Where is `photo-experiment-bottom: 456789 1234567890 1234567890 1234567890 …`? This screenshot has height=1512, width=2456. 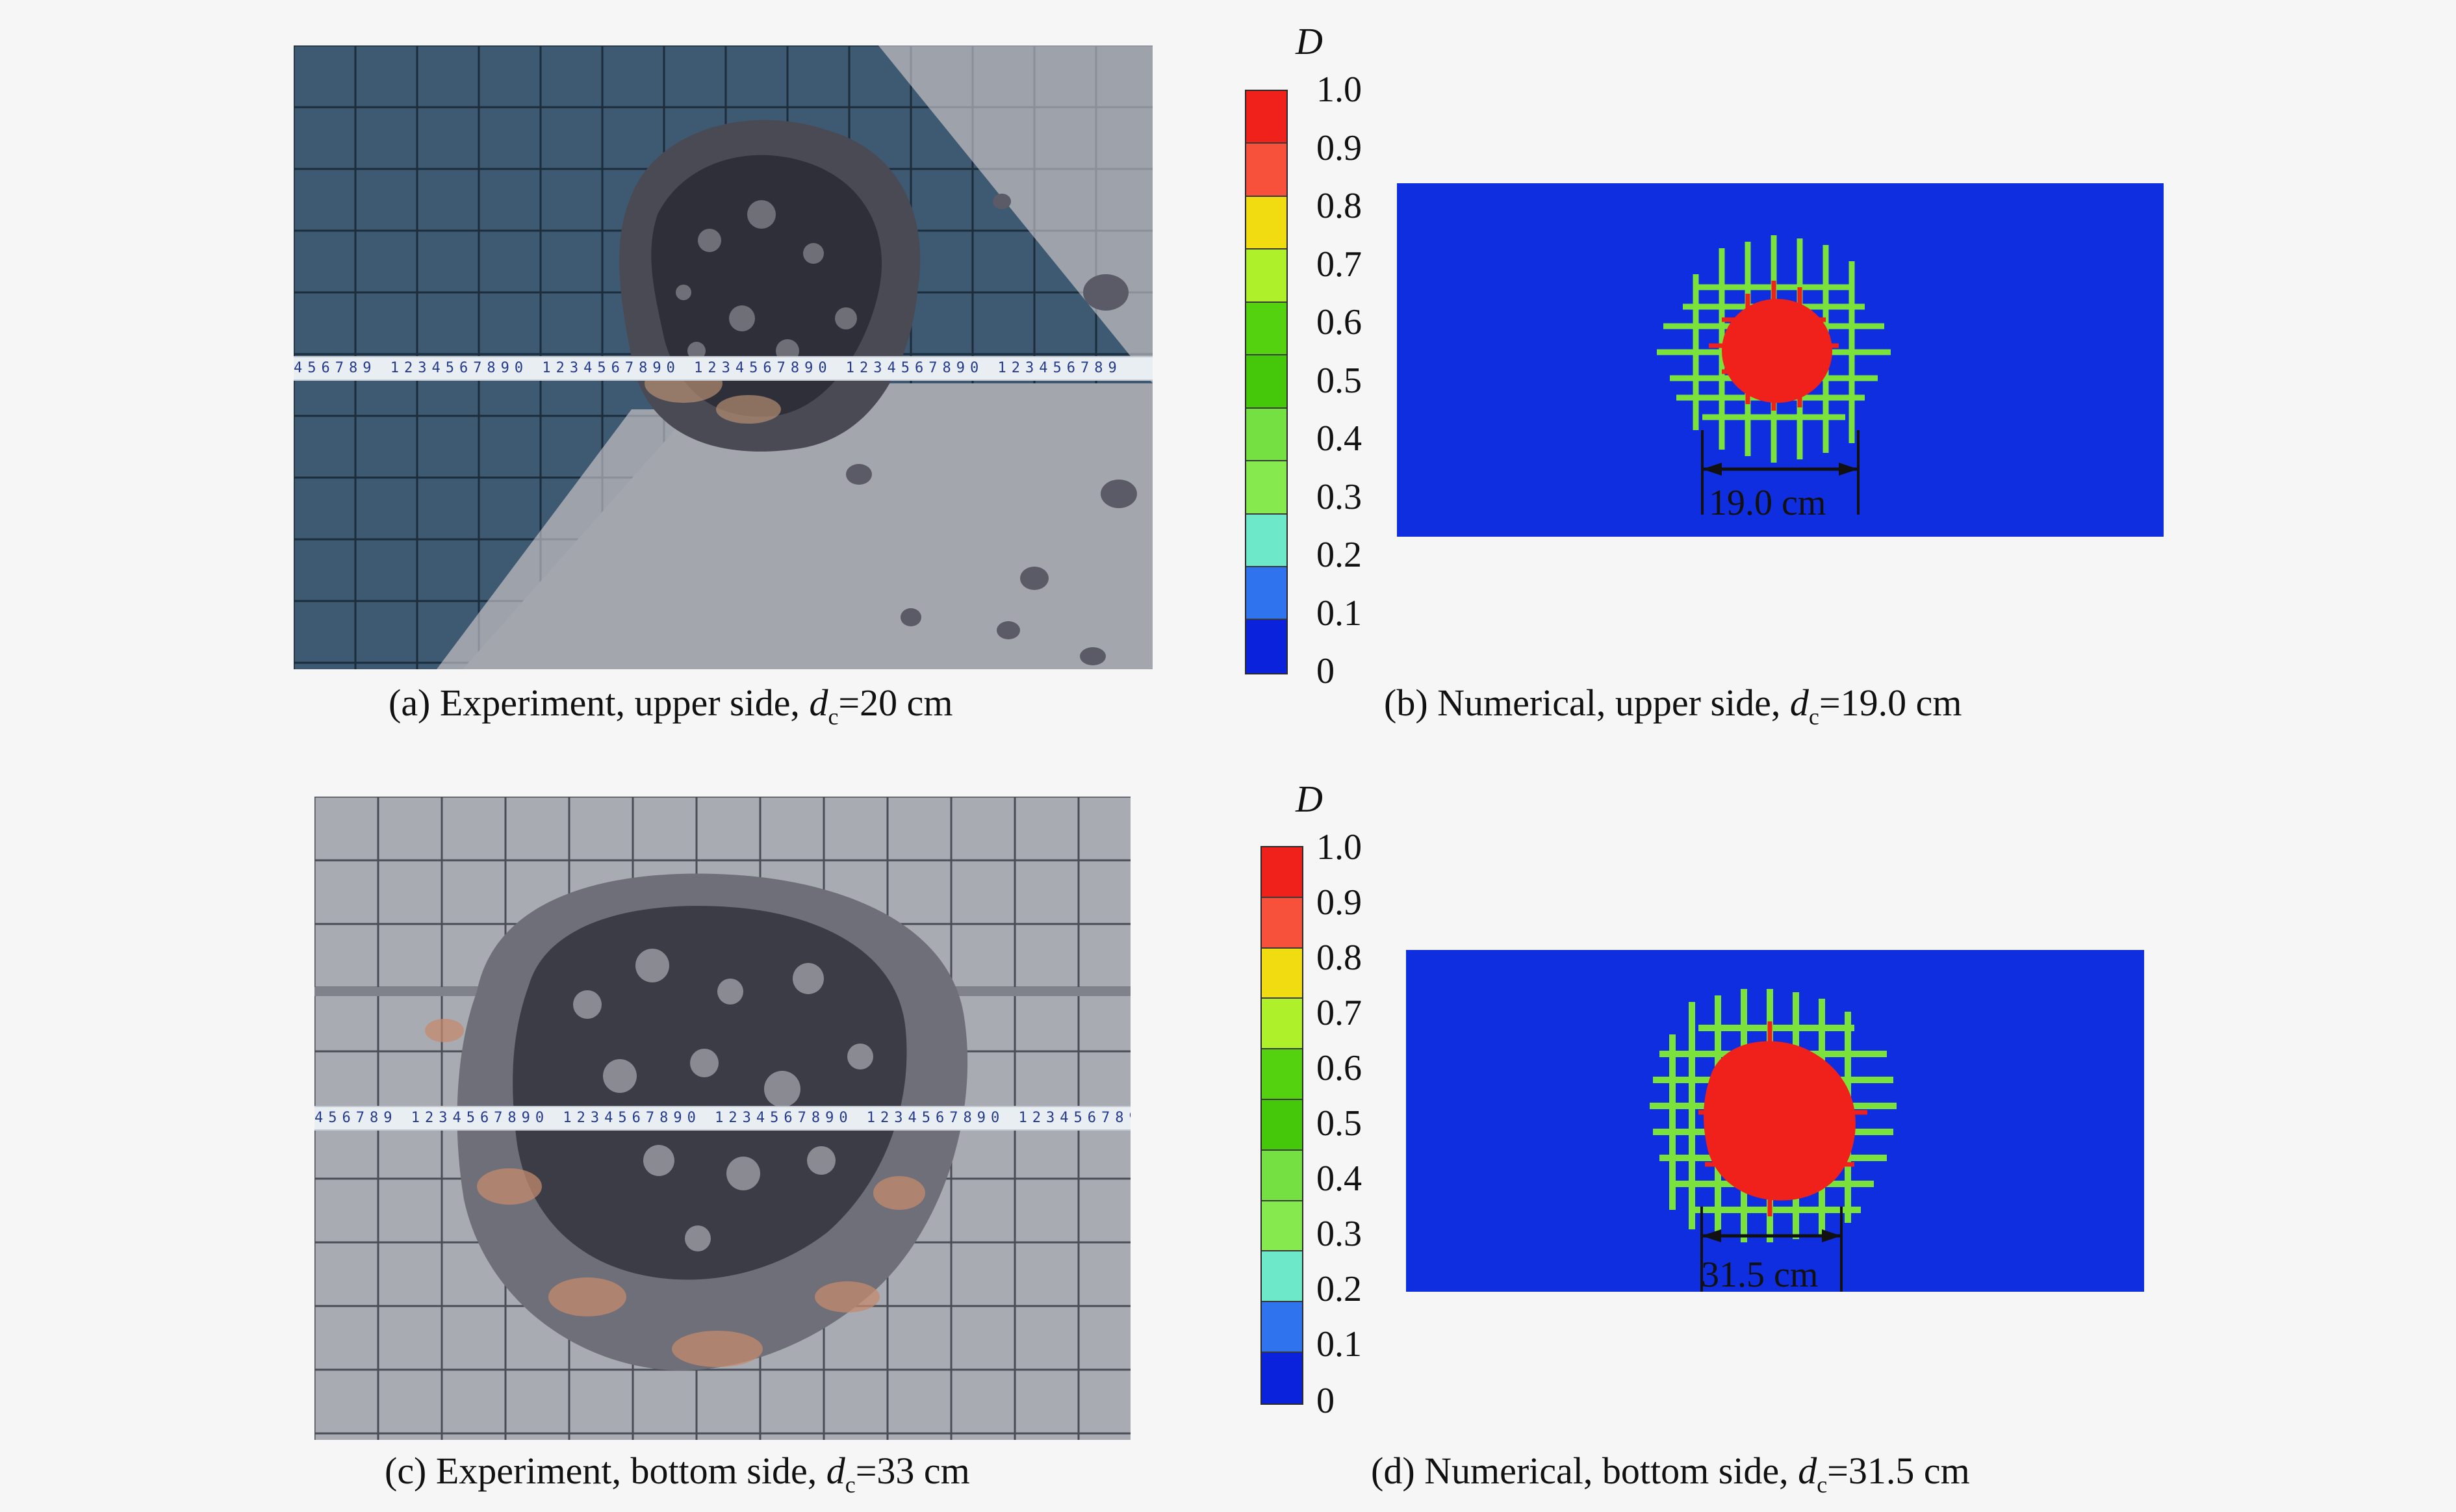
photo-experiment-bottom: 456789 1234567890 1234567890 1234567890 … is located at coordinates (722, 1118).